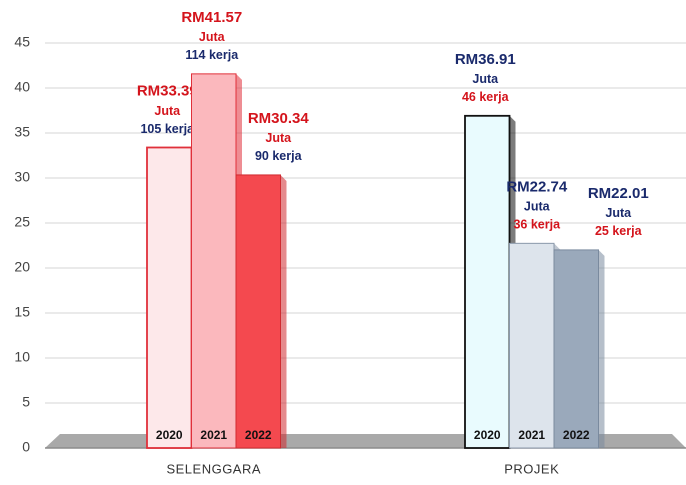 Image resolution: width=686 pixels, height=485 pixels. Describe the element at coordinates (619, 231) in the screenshot. I see `job-count: 25 kerja` at that location.